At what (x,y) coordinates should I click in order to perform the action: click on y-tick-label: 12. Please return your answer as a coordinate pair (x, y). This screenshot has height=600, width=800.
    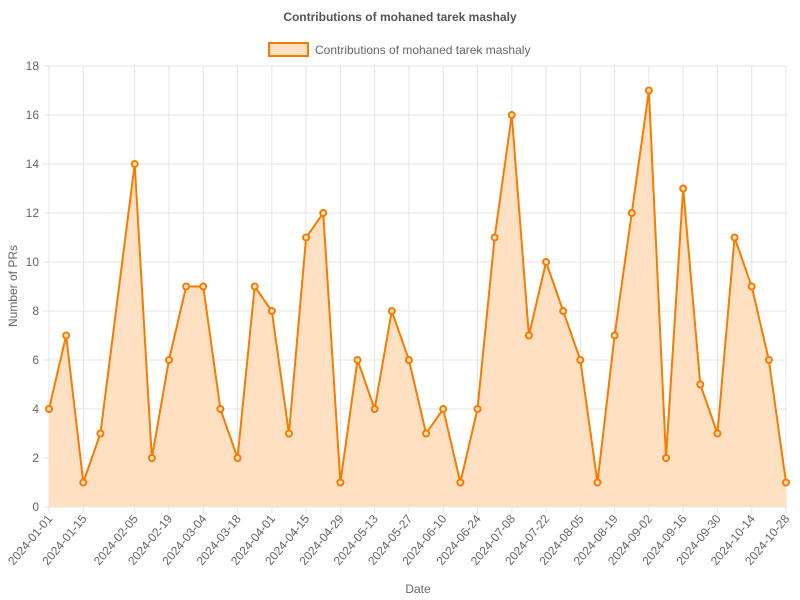
    Looking at the image, I should click on (33, 213).